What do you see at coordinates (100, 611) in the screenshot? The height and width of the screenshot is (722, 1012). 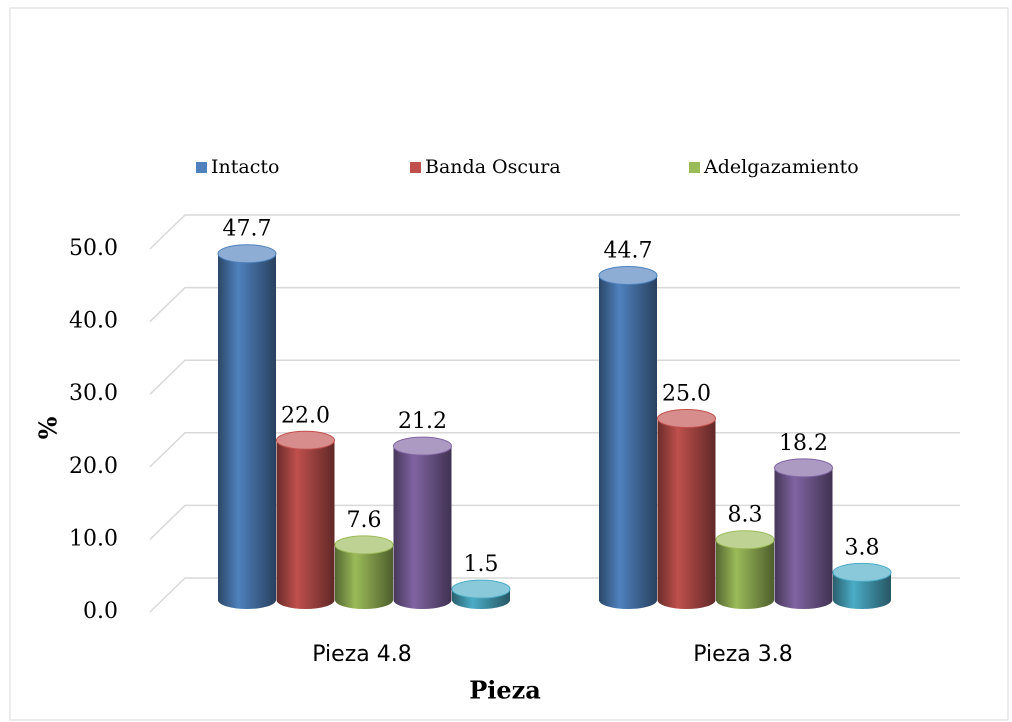 I see `y-tick-label: 0.0` at bounding box center [100, 611].